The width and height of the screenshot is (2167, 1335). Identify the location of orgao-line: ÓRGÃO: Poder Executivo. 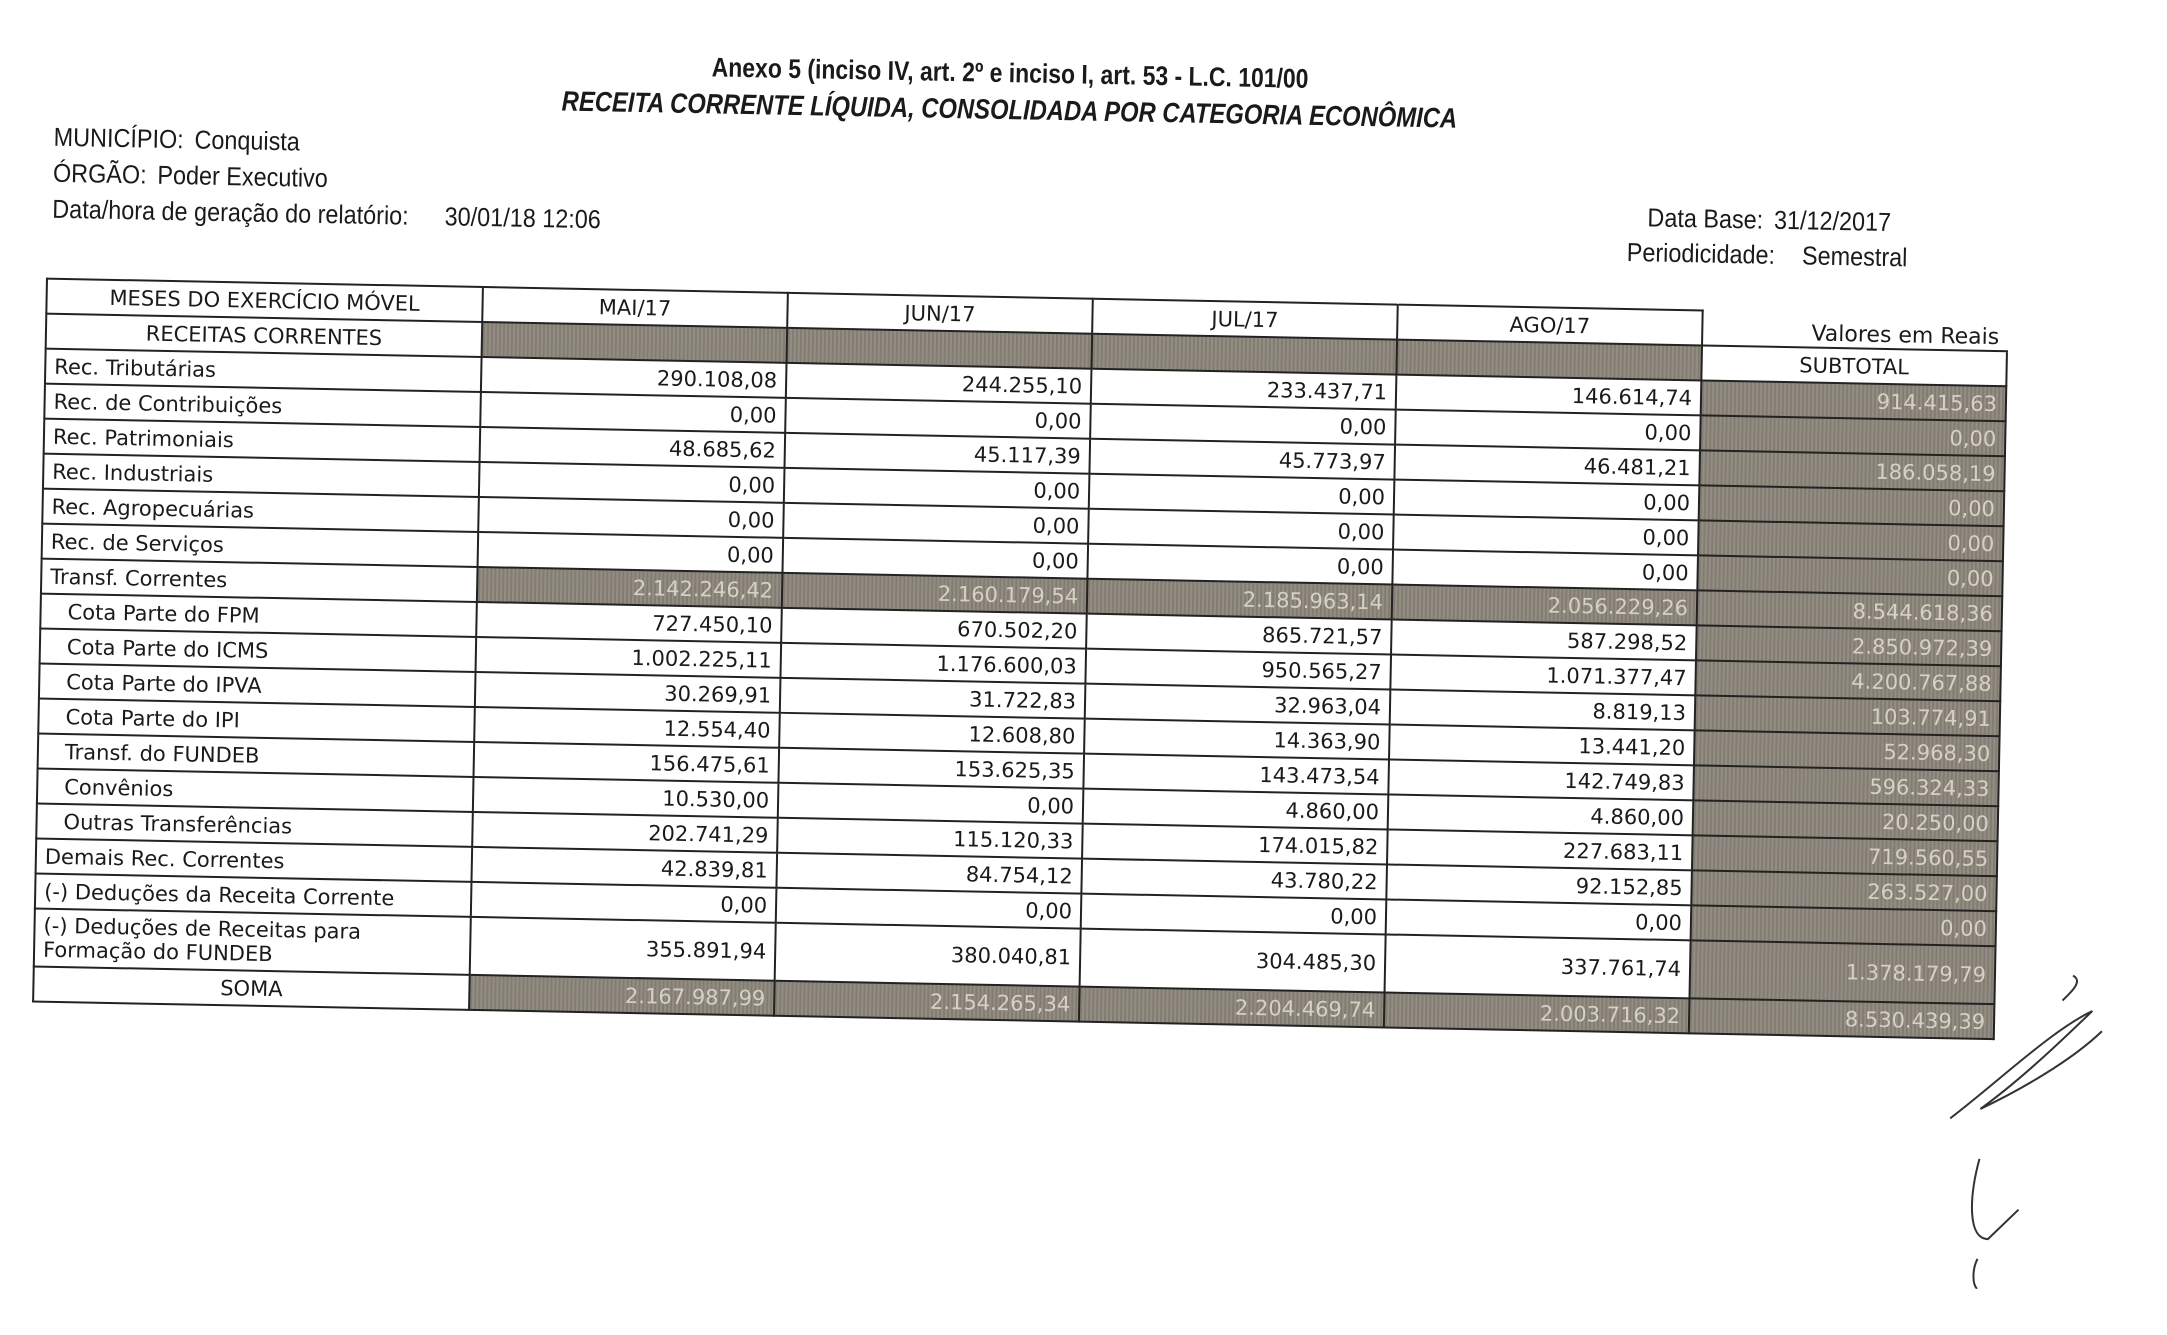
(190, 176).